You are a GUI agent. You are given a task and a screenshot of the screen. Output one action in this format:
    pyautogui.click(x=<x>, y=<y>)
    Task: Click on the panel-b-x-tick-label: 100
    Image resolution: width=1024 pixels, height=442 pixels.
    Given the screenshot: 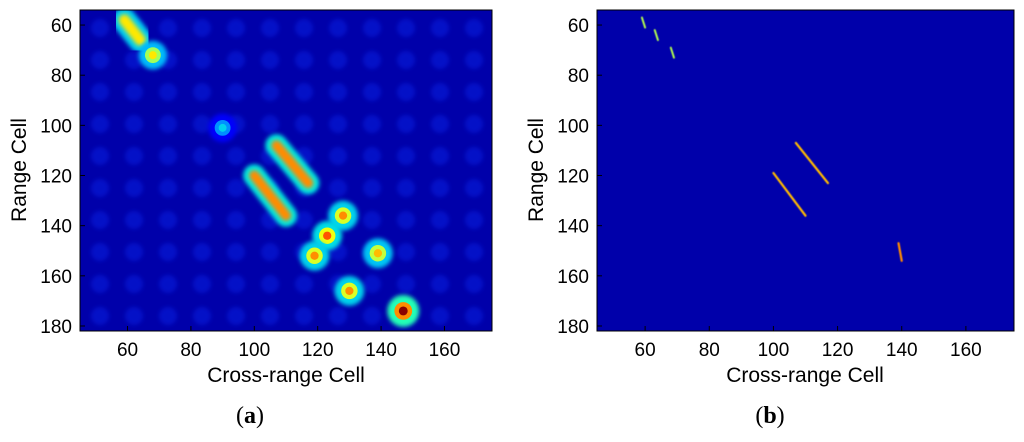 What is the action you would take?
    pyautogui.click(x=774, y=350)
    